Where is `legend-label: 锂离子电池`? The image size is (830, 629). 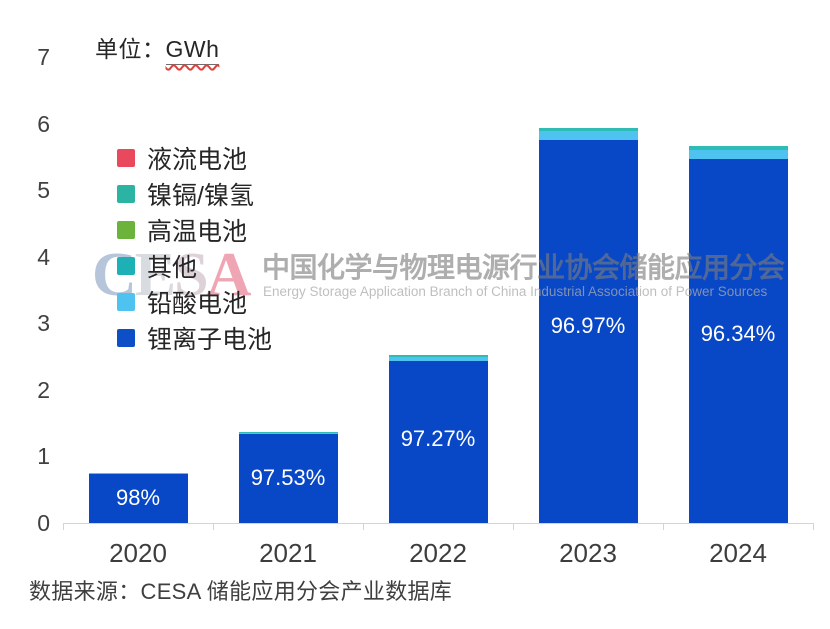 legend-label: 锂离子电池 is located at coordinates (210, 340).